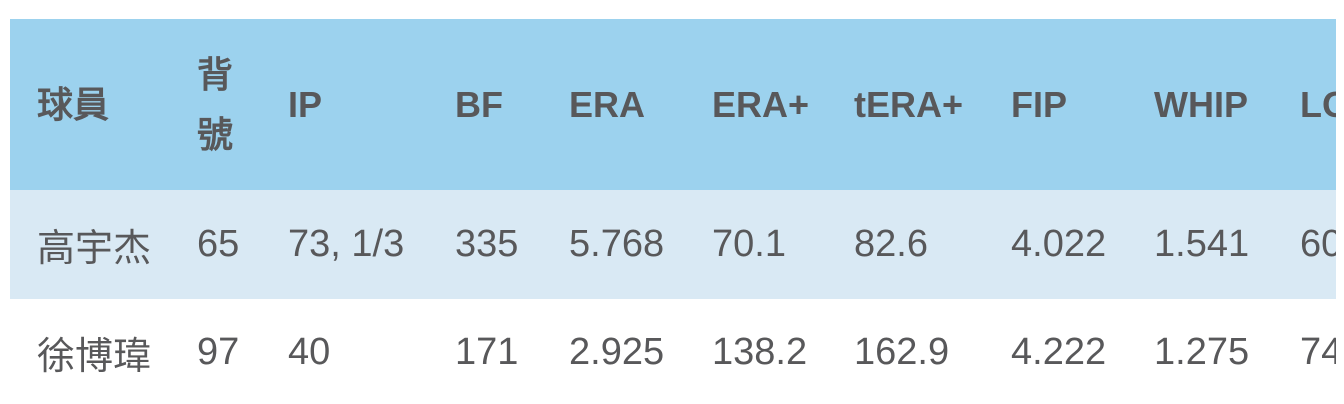  I want to click on cell-lob: 60, so click(1318, 244).